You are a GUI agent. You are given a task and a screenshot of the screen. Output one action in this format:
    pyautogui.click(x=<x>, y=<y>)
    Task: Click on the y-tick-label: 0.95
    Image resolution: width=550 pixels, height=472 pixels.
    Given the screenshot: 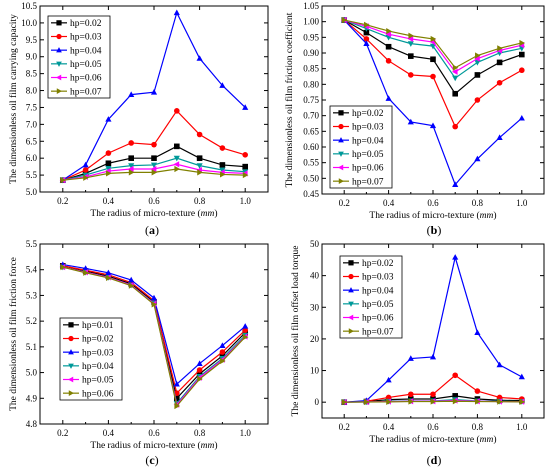 What is the action you would take?
    pyautogui.click(x=311, y=37)
    